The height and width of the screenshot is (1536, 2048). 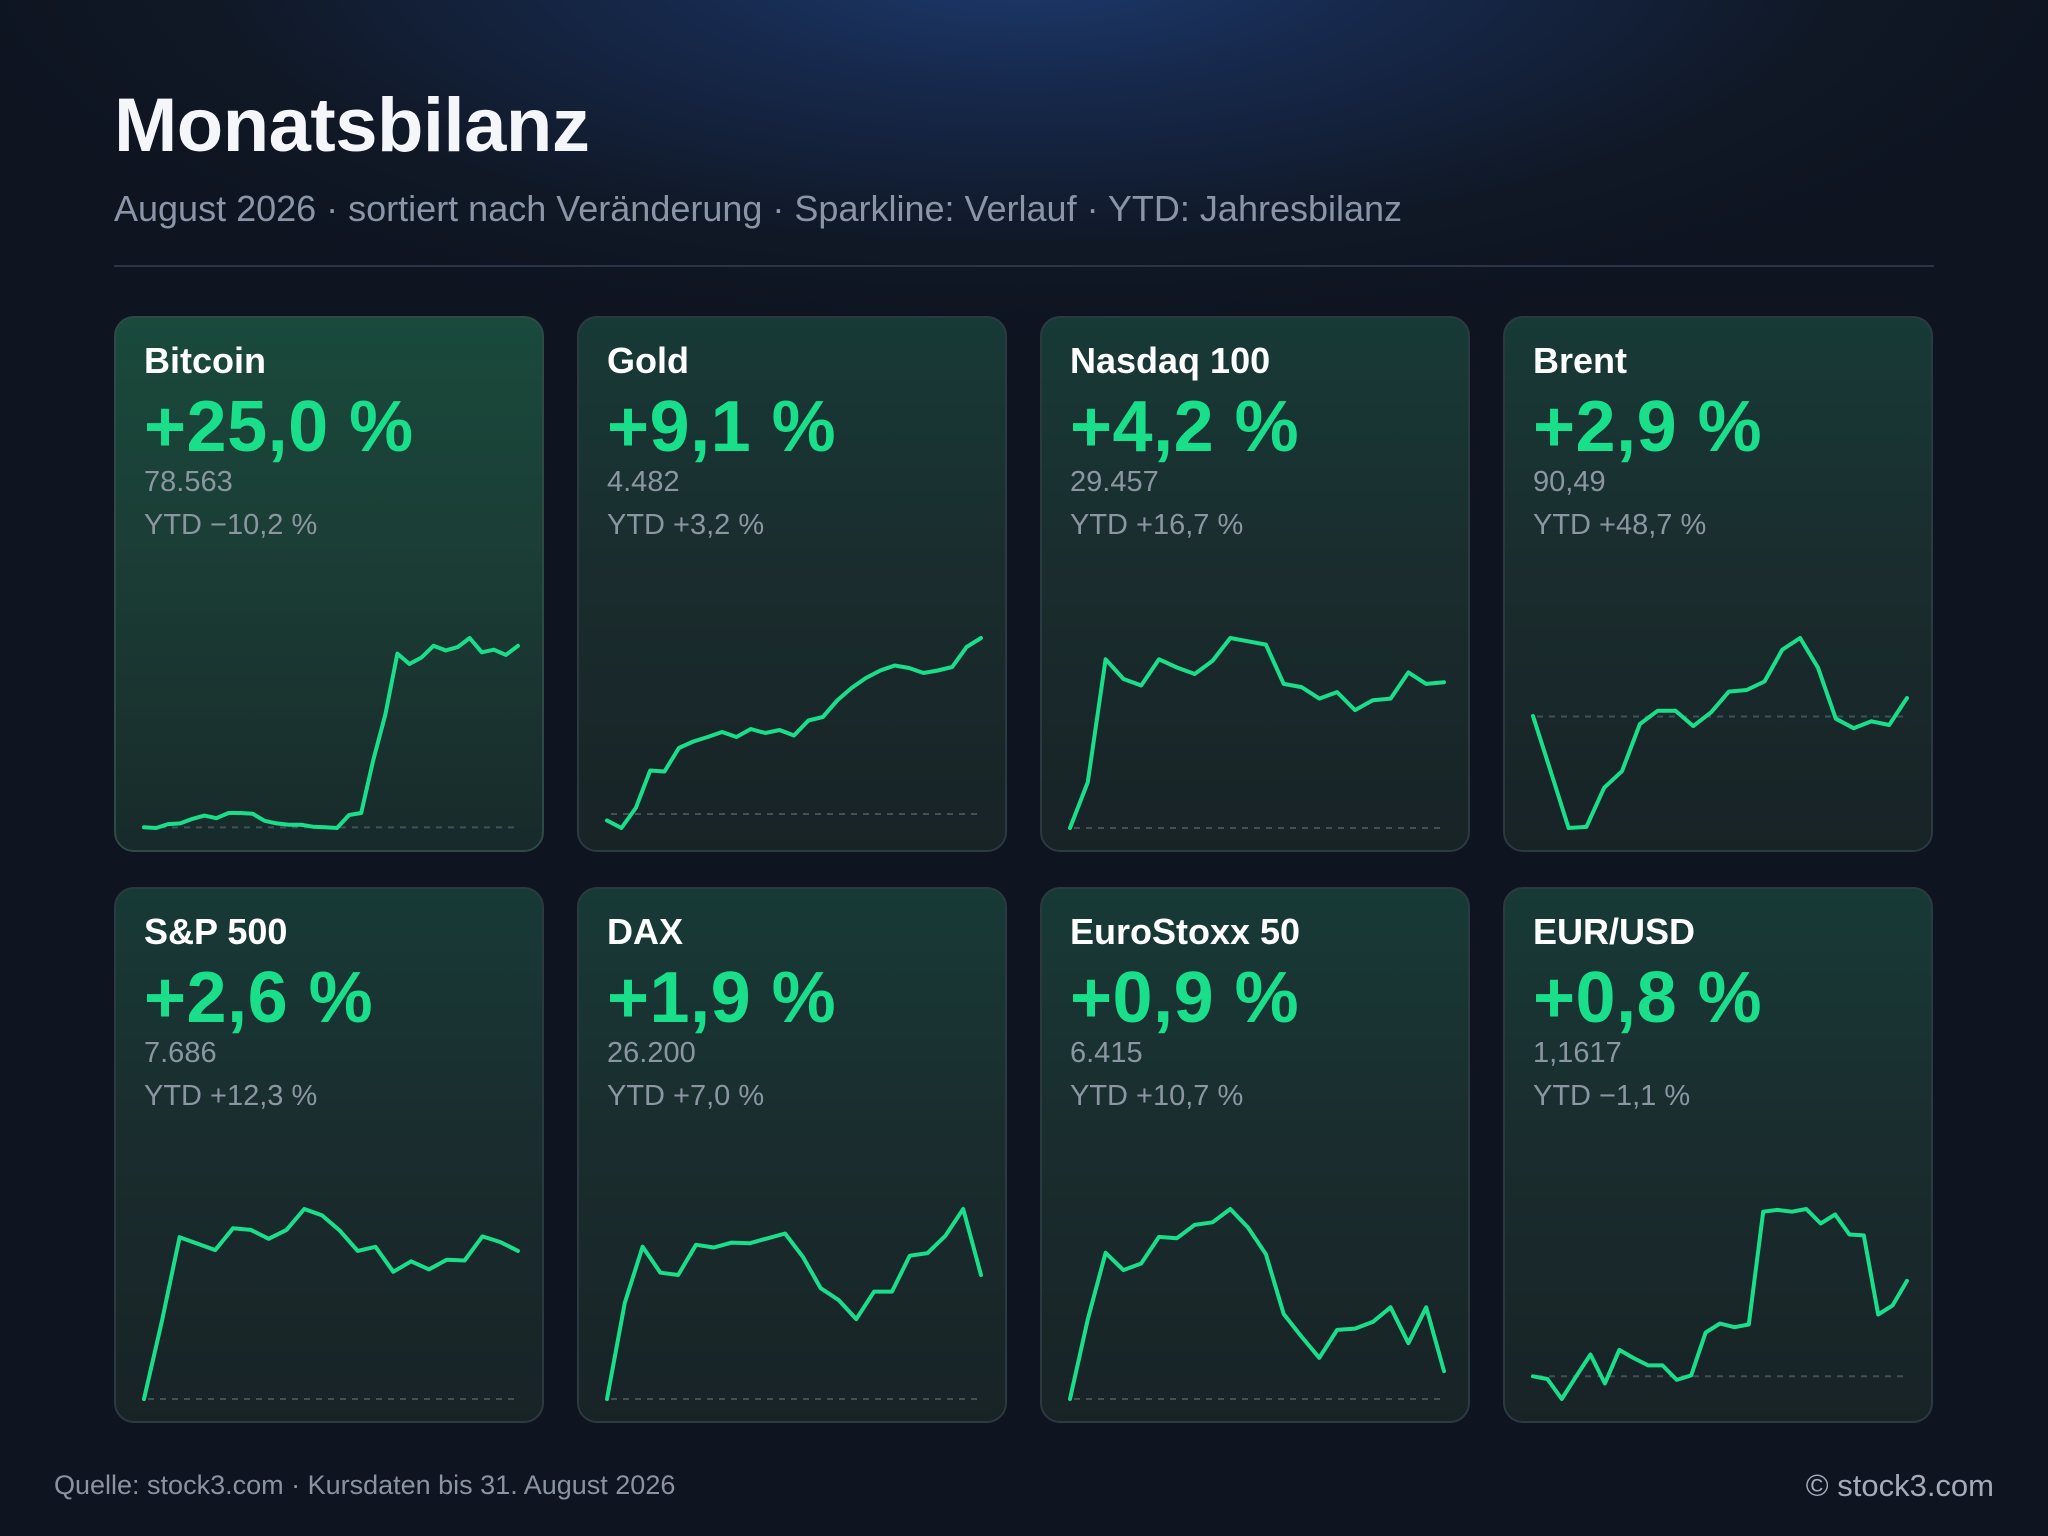 What do you see at coordinates (259, 998) in the screenshot?
I see `card-change: +2,6 %` at bounding box center [259, 998].